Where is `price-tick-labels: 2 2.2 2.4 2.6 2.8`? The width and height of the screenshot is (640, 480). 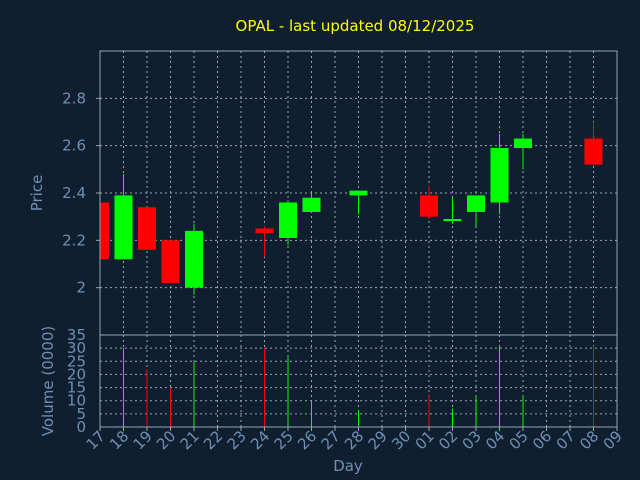 price-tick-labels: 2 2.2 2.4 2.6 2.8 is located at coordinates (74, 192).